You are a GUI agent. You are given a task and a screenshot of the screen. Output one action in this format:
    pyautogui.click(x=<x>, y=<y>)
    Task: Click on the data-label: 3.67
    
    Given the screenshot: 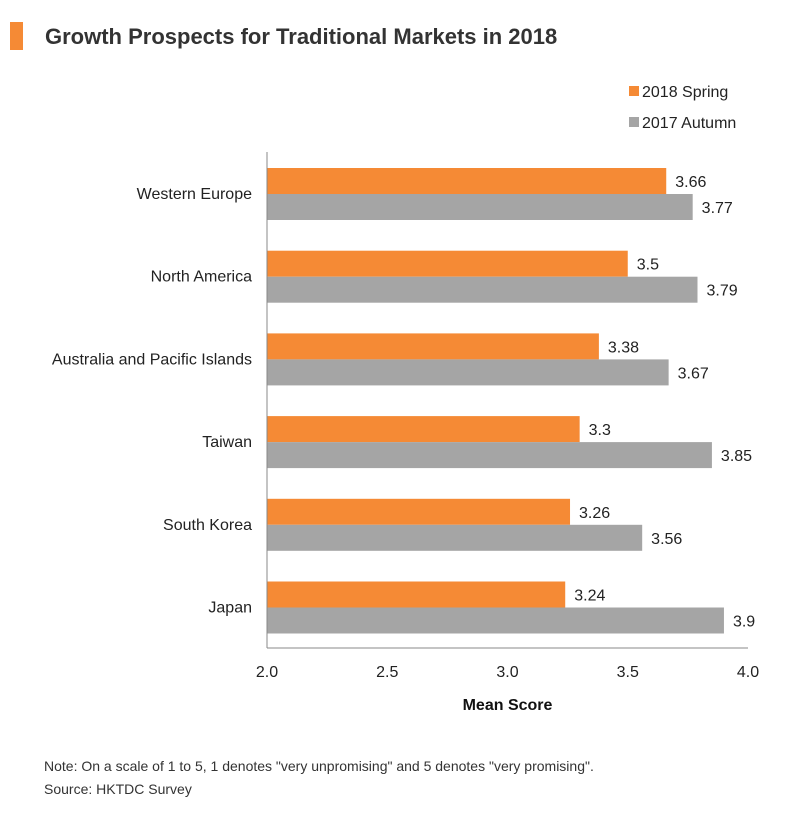 What is the action you would take?
    pyautogui.click(x=693, y=373)
    